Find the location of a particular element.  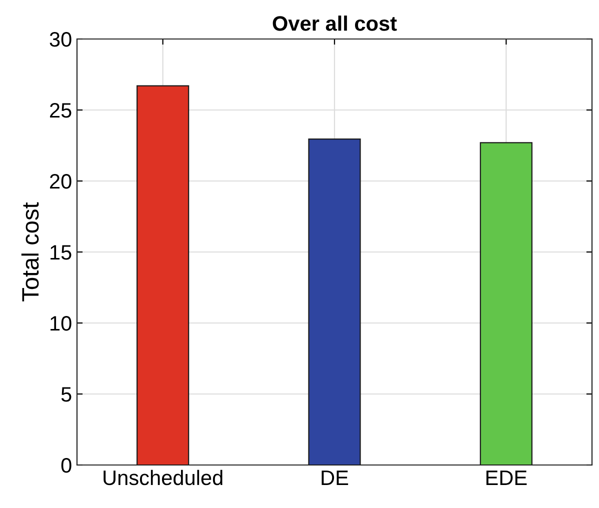

x-tick-label: Unscheduled is located at coordinates (163, 478).